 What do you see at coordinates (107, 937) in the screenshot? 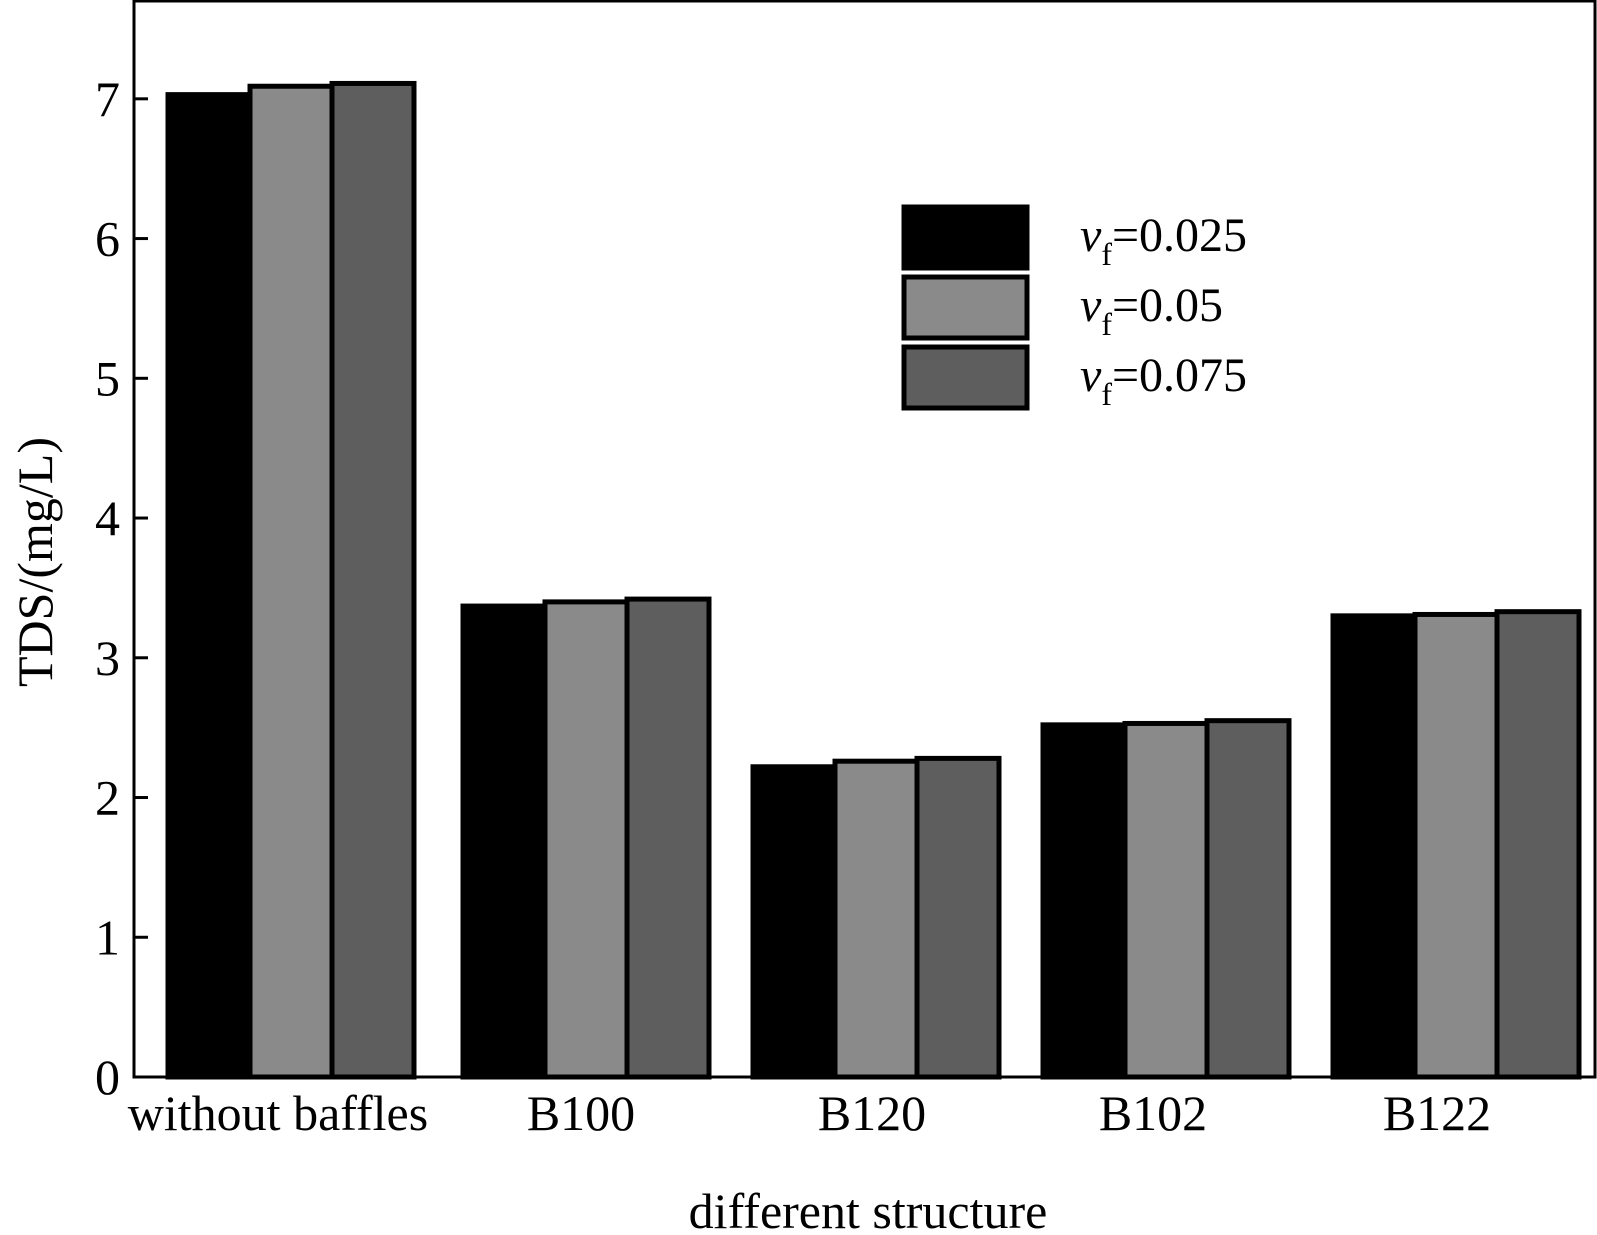
I see `y-tick-label: 1` at bounding box center [107, 937].